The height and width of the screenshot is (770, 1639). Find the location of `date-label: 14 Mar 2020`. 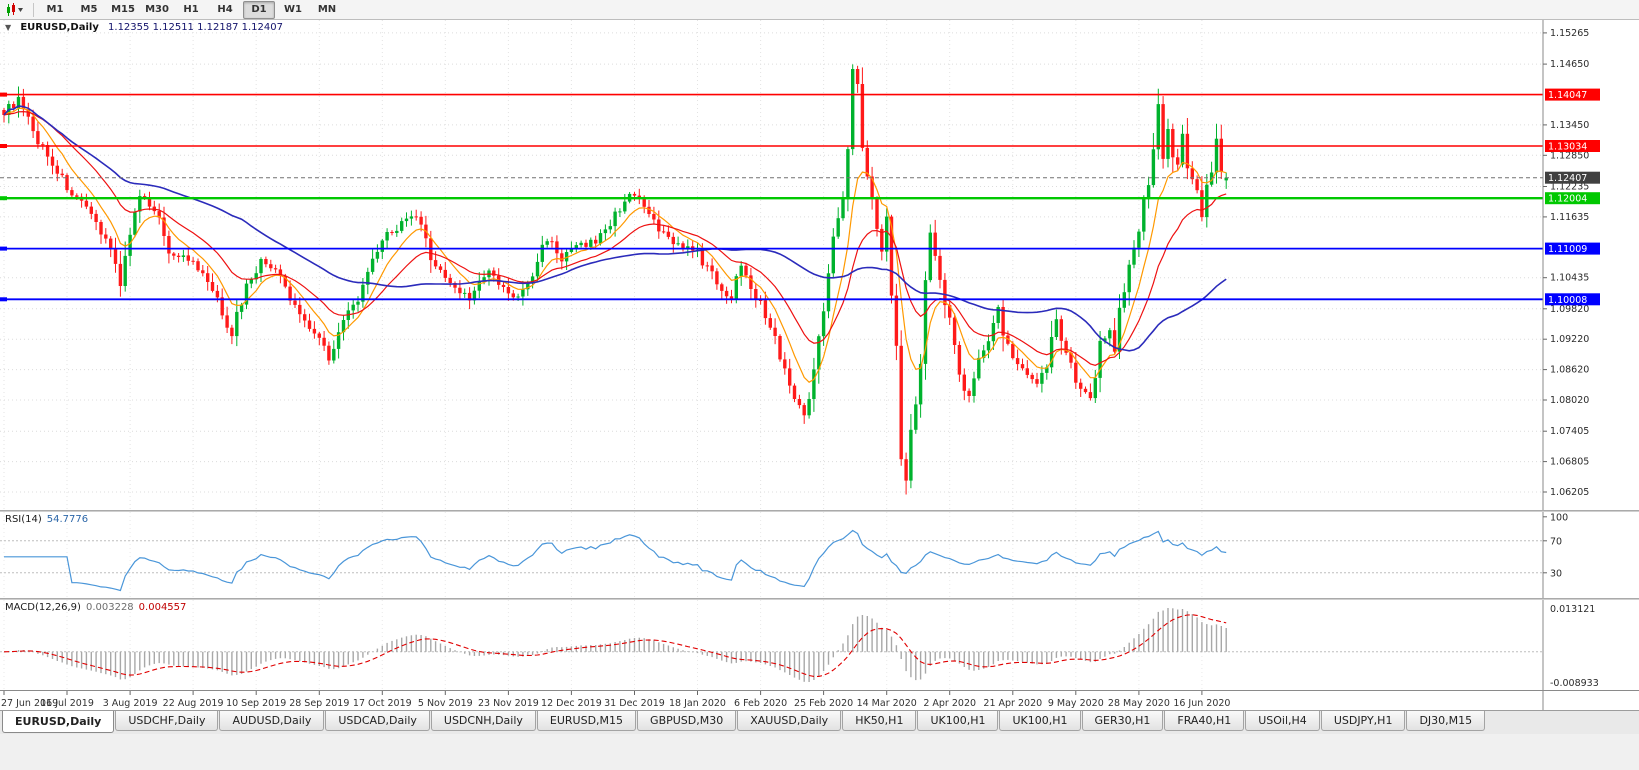

date-label: 14 Mar 2020 is located at coordinates (887, 703).